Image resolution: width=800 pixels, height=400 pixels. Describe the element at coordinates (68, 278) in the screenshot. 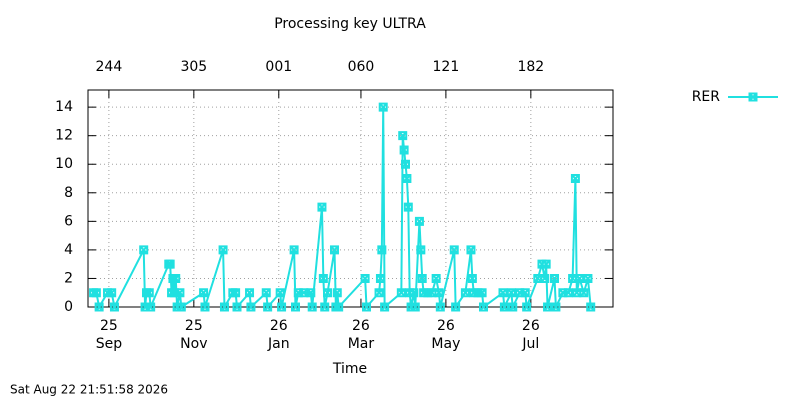

I see `y-tick-label: 2` at that location.